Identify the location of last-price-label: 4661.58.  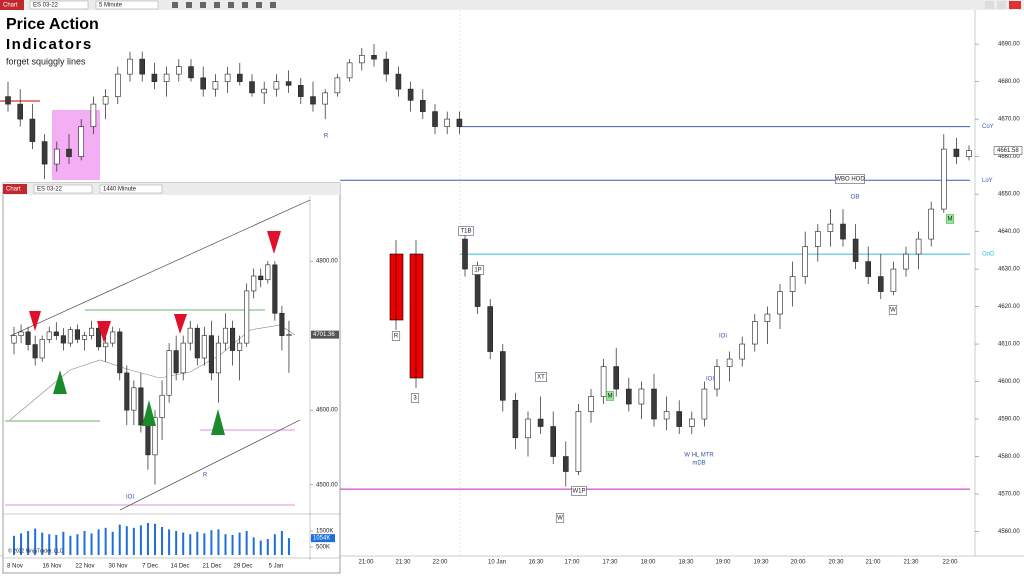
(1008, 151).